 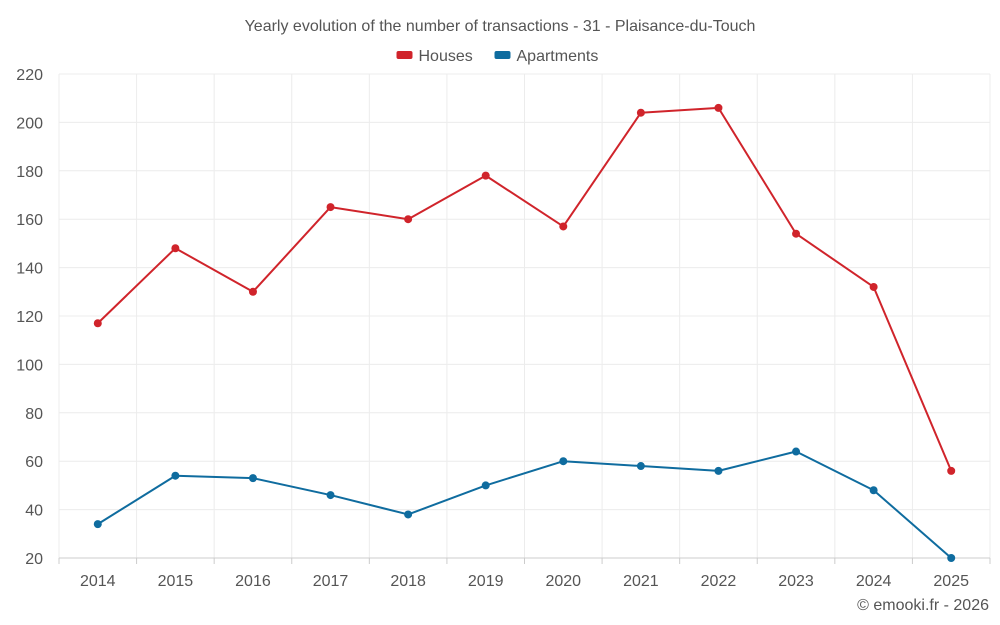 What do you see at coordinates (29, 269) in the screenshot?
I see `y-tick-label: 140` at bounding box center [29, 269].